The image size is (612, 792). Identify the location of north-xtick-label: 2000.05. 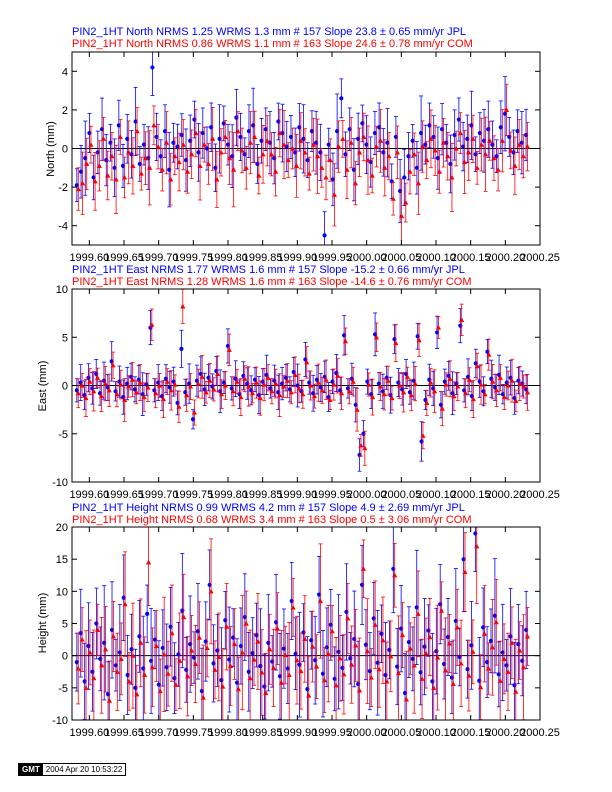
(401, 258).